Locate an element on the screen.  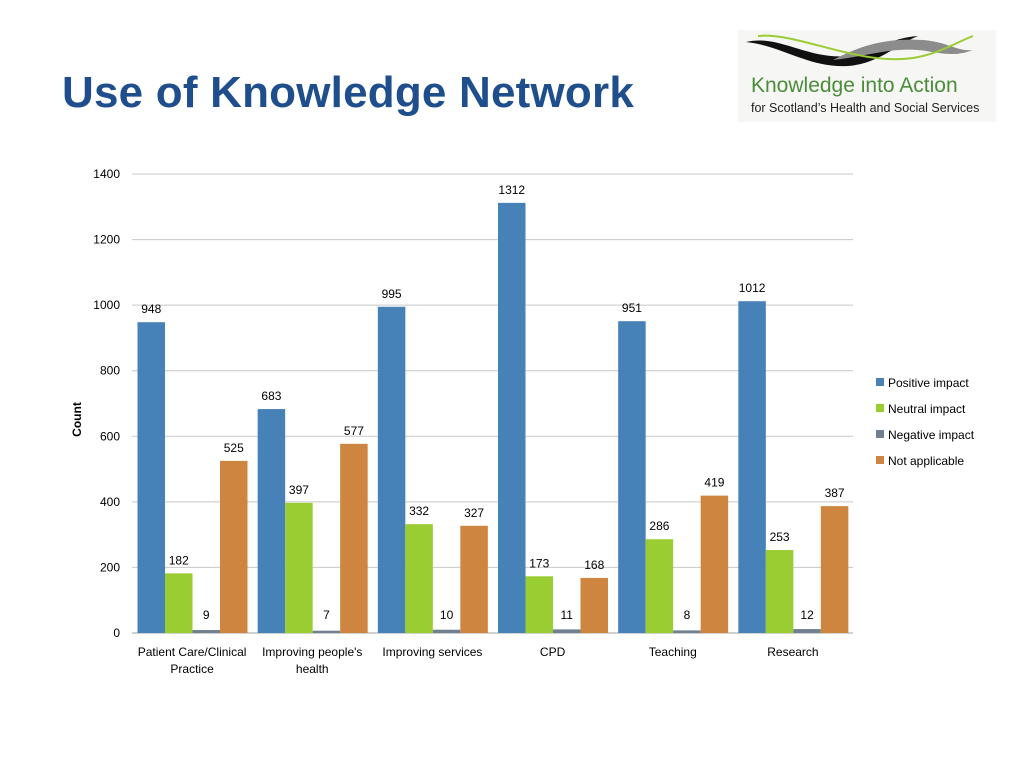
legend-label: Neutral impact is located at coordinates (927, 409).